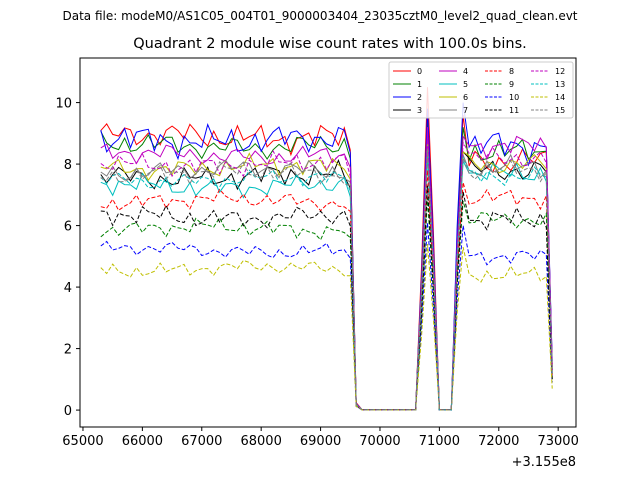 The image size is (640, 480). Describe the element at coordinates (320, 441) in the screenshot. I see `x-tick-label: 69000` at that location.